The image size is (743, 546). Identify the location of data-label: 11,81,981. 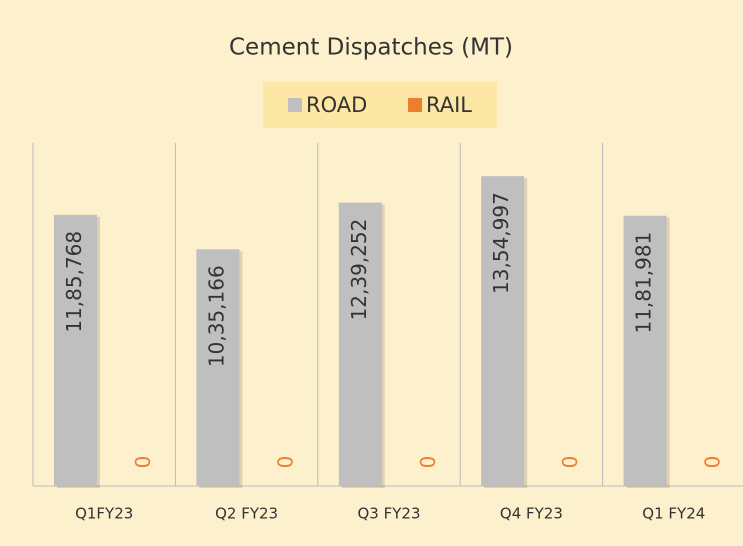
(644, 283).